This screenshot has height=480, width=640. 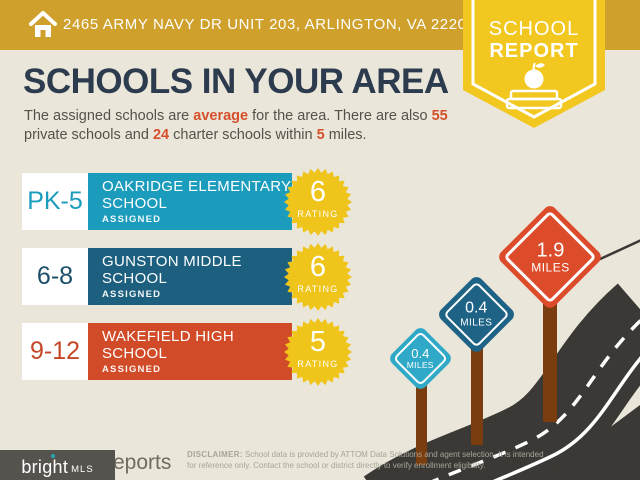 I want to click on school-report-ribbon: SCHOOL REPORT, so click(x=534, y=64).